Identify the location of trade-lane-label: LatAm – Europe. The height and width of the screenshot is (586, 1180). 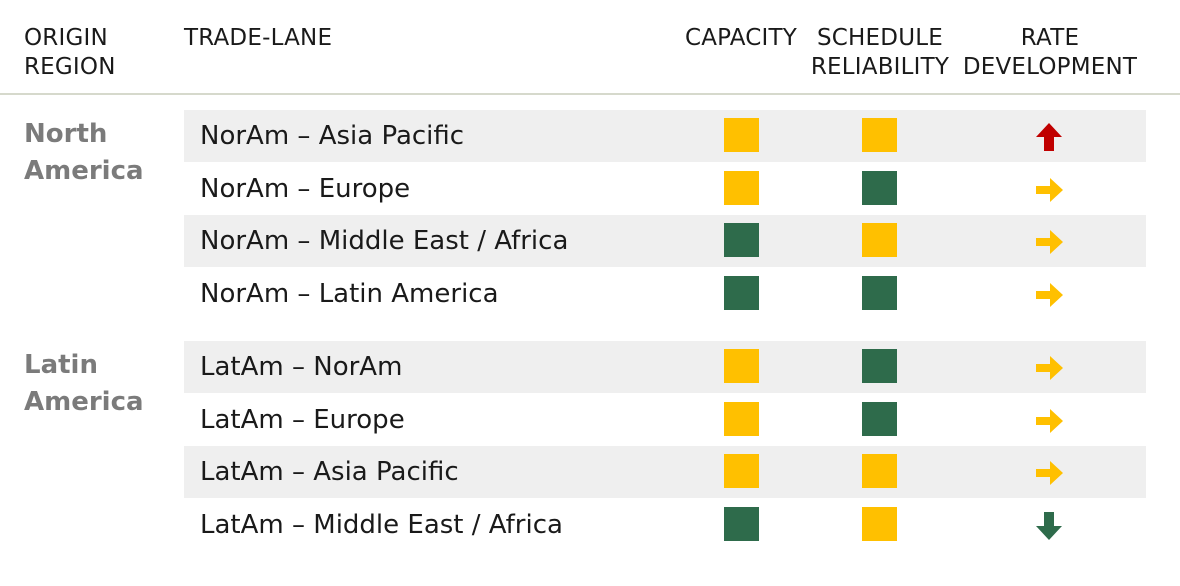
(302, 419).